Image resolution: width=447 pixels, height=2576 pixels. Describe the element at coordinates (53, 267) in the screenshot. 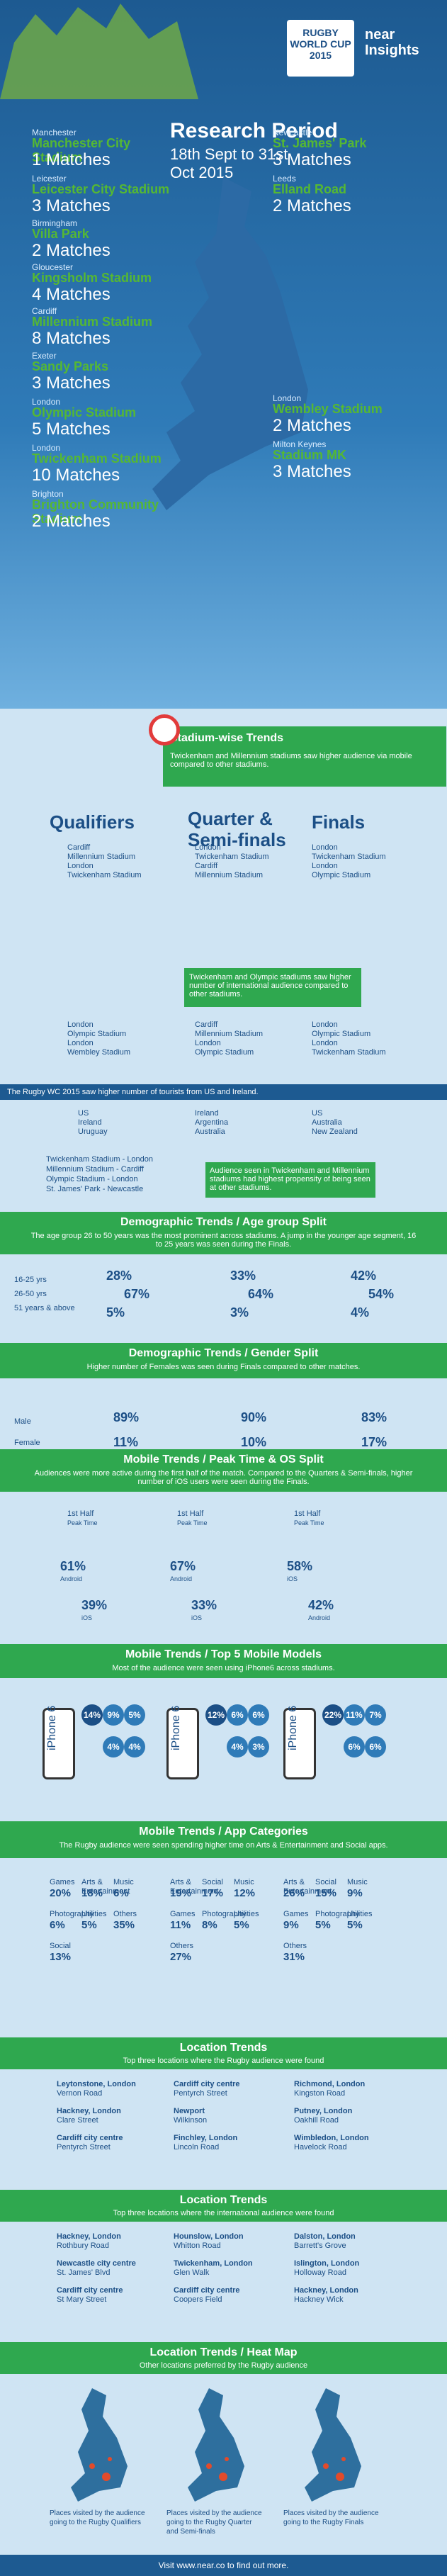

I see `stadium-city: Gloucester` at that location.